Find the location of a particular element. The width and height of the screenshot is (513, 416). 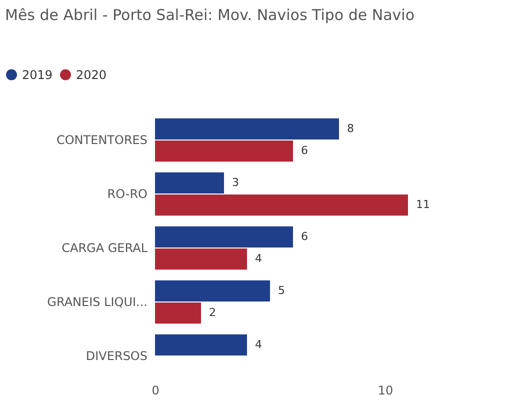

legend-label: 2020 is located at coordinates (91, 75).